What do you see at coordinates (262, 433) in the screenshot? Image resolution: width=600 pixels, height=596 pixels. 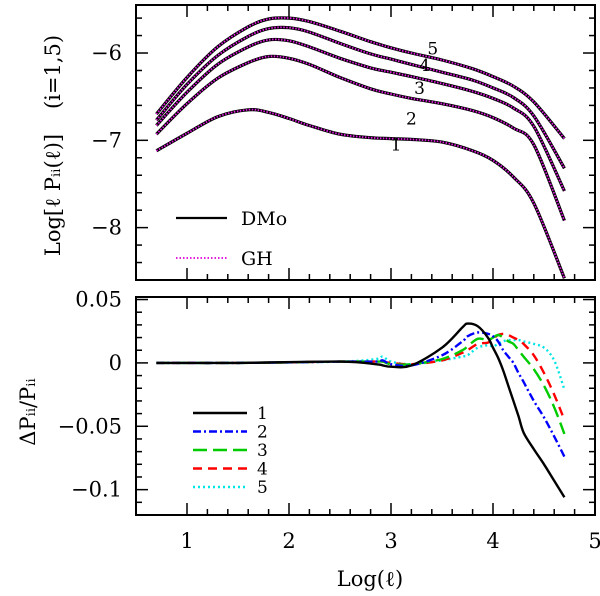 I see `bottom-legend-label-2: 2` at bounding box center [262, 433].